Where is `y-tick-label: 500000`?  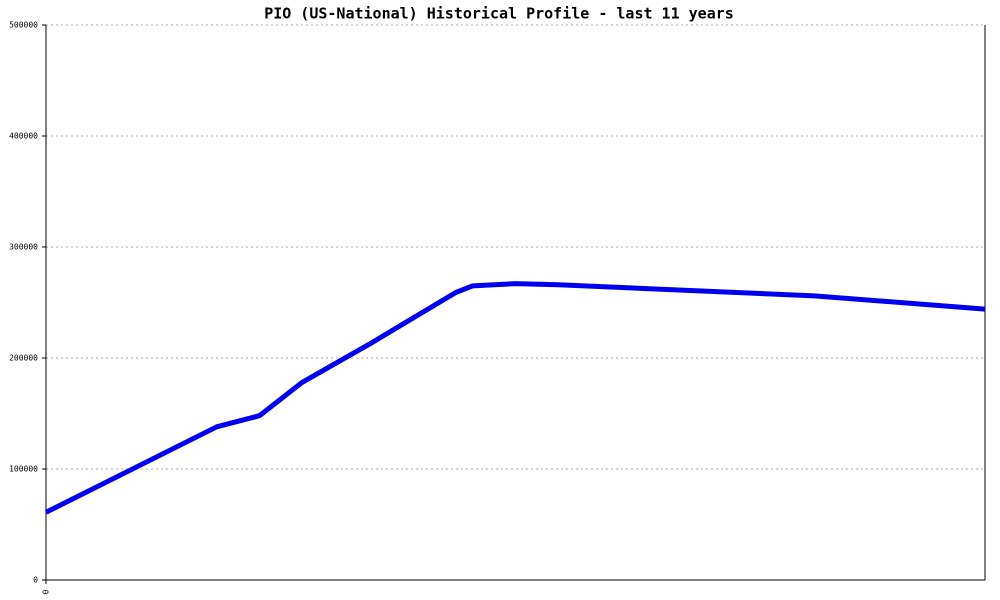
y-tick-label: 500000 is located at coordinates (23, 25).